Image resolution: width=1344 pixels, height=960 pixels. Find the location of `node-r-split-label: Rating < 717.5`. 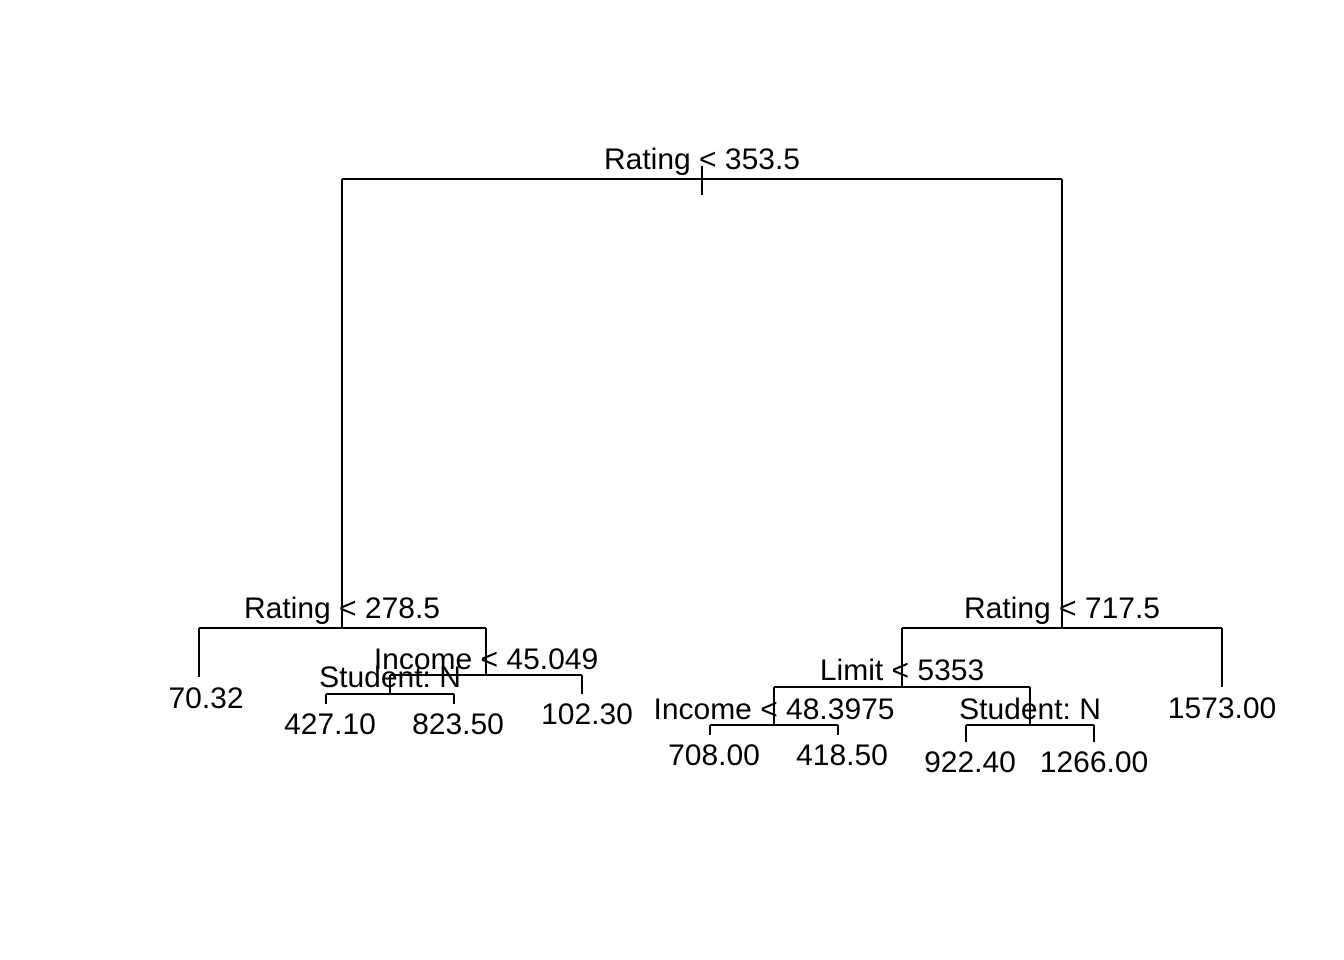

node-r-split-label: Rating < 717.5 is located at coordinates (1062, 608).